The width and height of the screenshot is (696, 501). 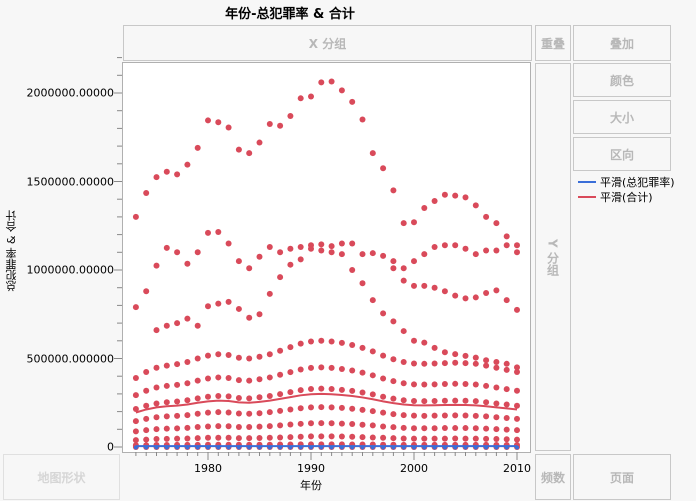 What do you see at coordinates (553, 477) in the screenshot?
I see `freq-dropzone: 频数` at bounding box center [553, 477].